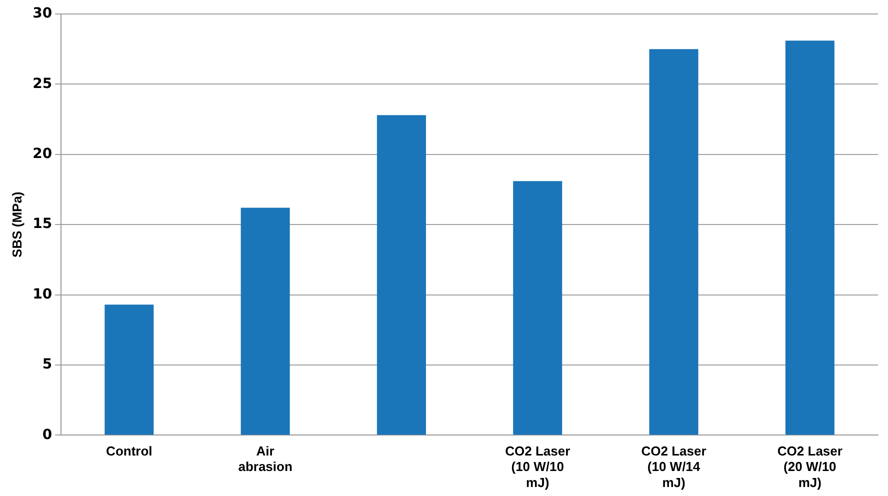  What do you see at coordinates (537, 467) in the screenshot?
I see `x-tick-label: CO2 Laser (10 W/10 mJ)` at bounding box center [537, 467].